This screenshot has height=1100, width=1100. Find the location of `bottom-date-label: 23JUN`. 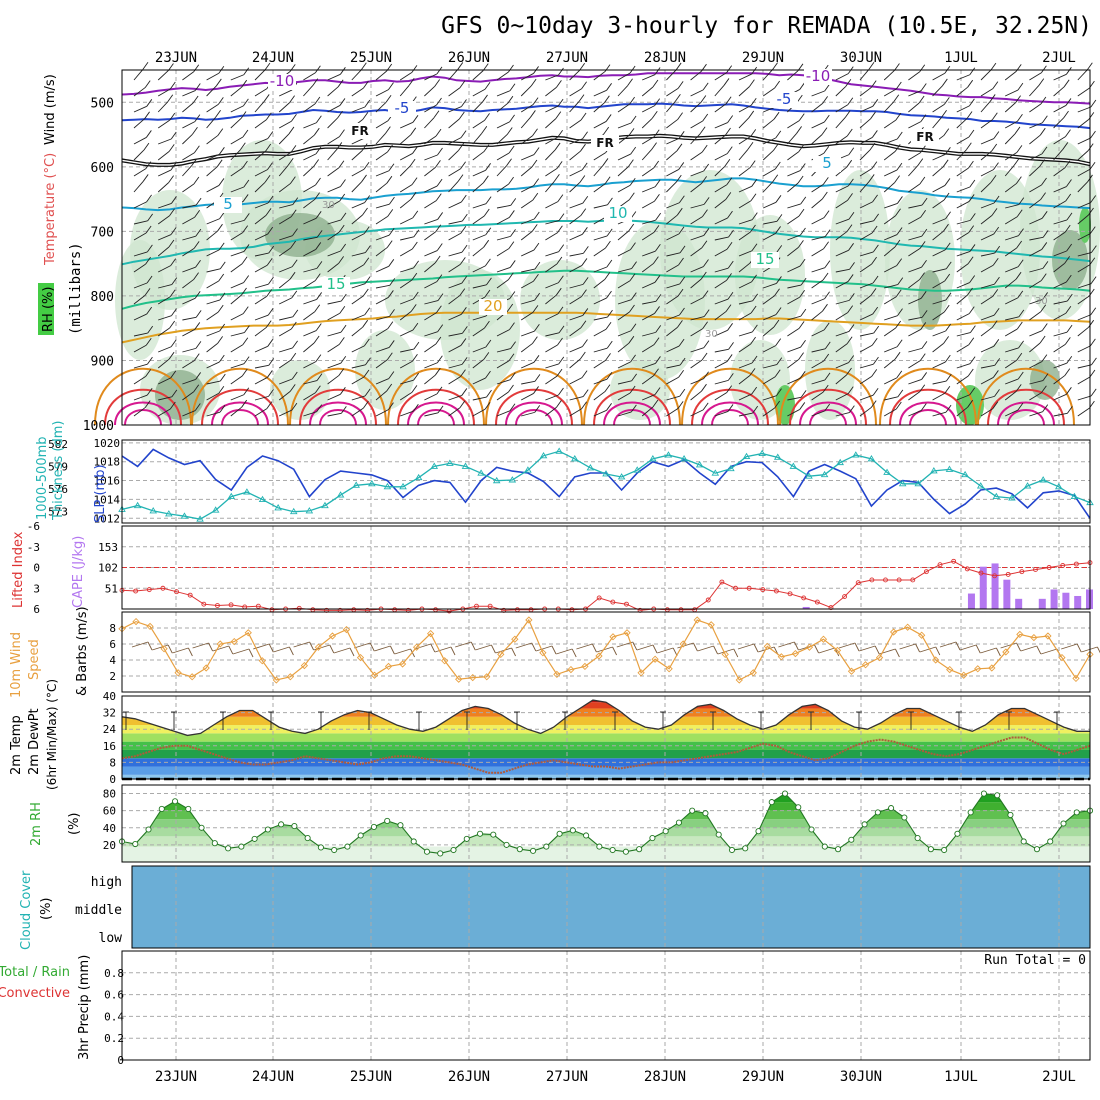

bottom-date-label: 23JUN is located at coordinates (176, 1077).